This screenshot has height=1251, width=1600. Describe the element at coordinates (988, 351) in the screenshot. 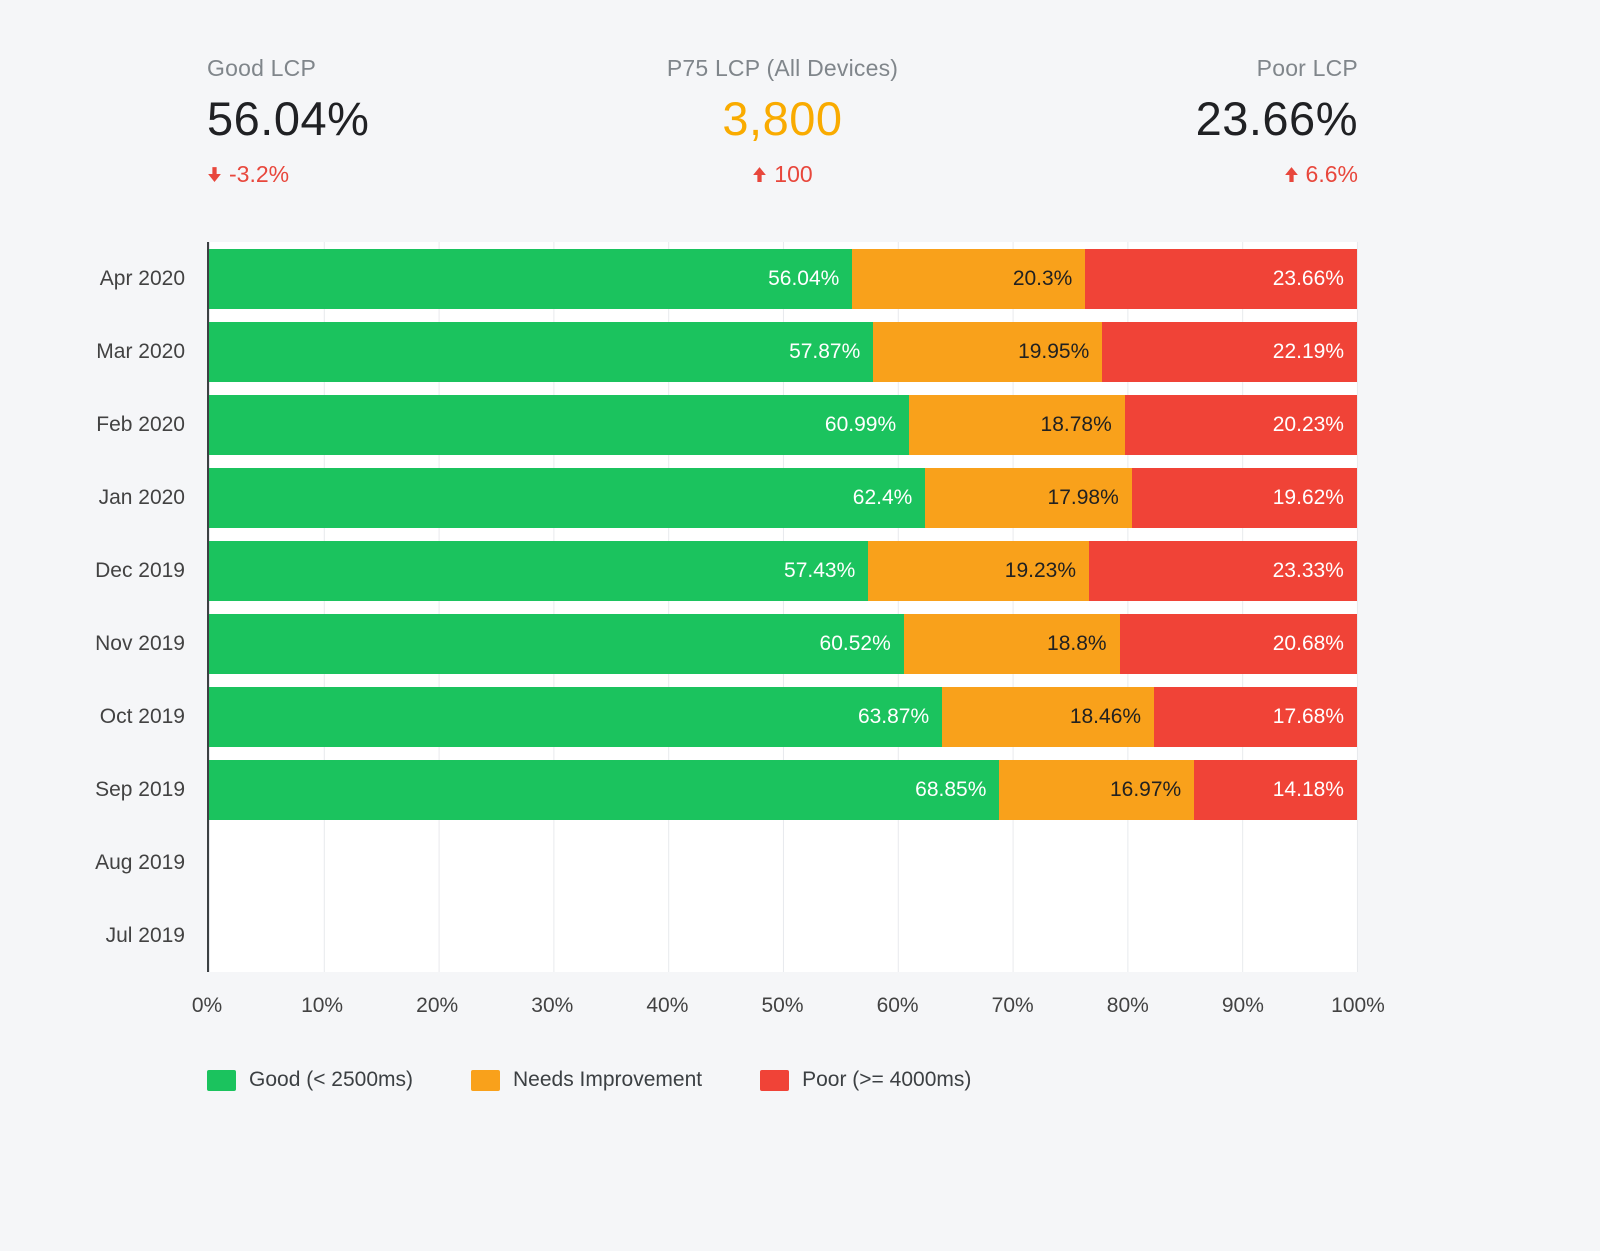

I see `bar-segment-needs-improvement: 19.95%` at that location.